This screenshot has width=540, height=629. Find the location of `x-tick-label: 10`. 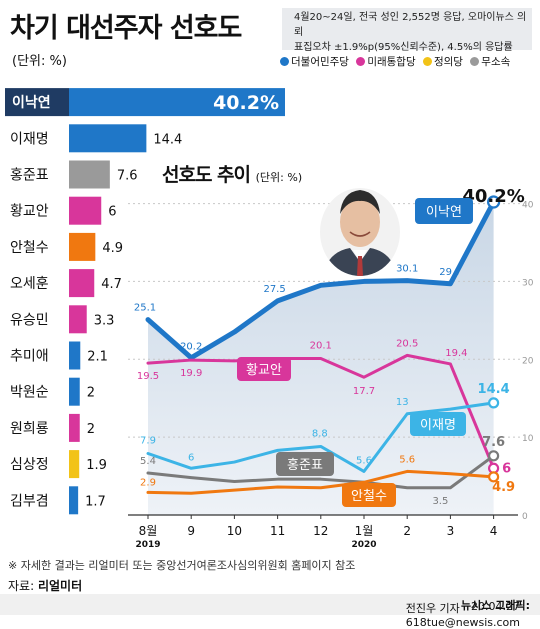

x-tick-label: 10 is located at coordinates (234, 531).